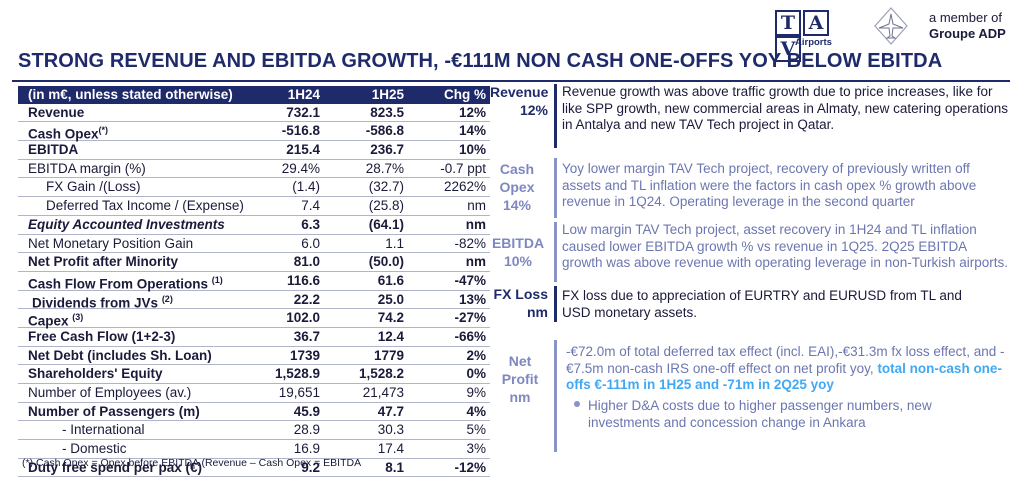 Image resolution: width=1020 pixels, height=482 pixels. I want to click on row-footnote-mark: (2), so click(167, 298).